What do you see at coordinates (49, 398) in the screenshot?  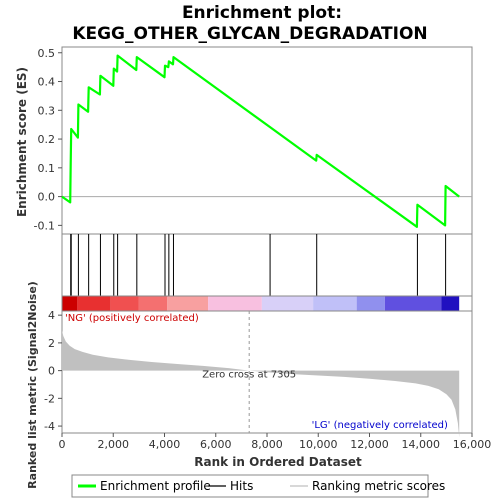 I see `metric-ytick-label: -2` at bounding box center [49, 398].